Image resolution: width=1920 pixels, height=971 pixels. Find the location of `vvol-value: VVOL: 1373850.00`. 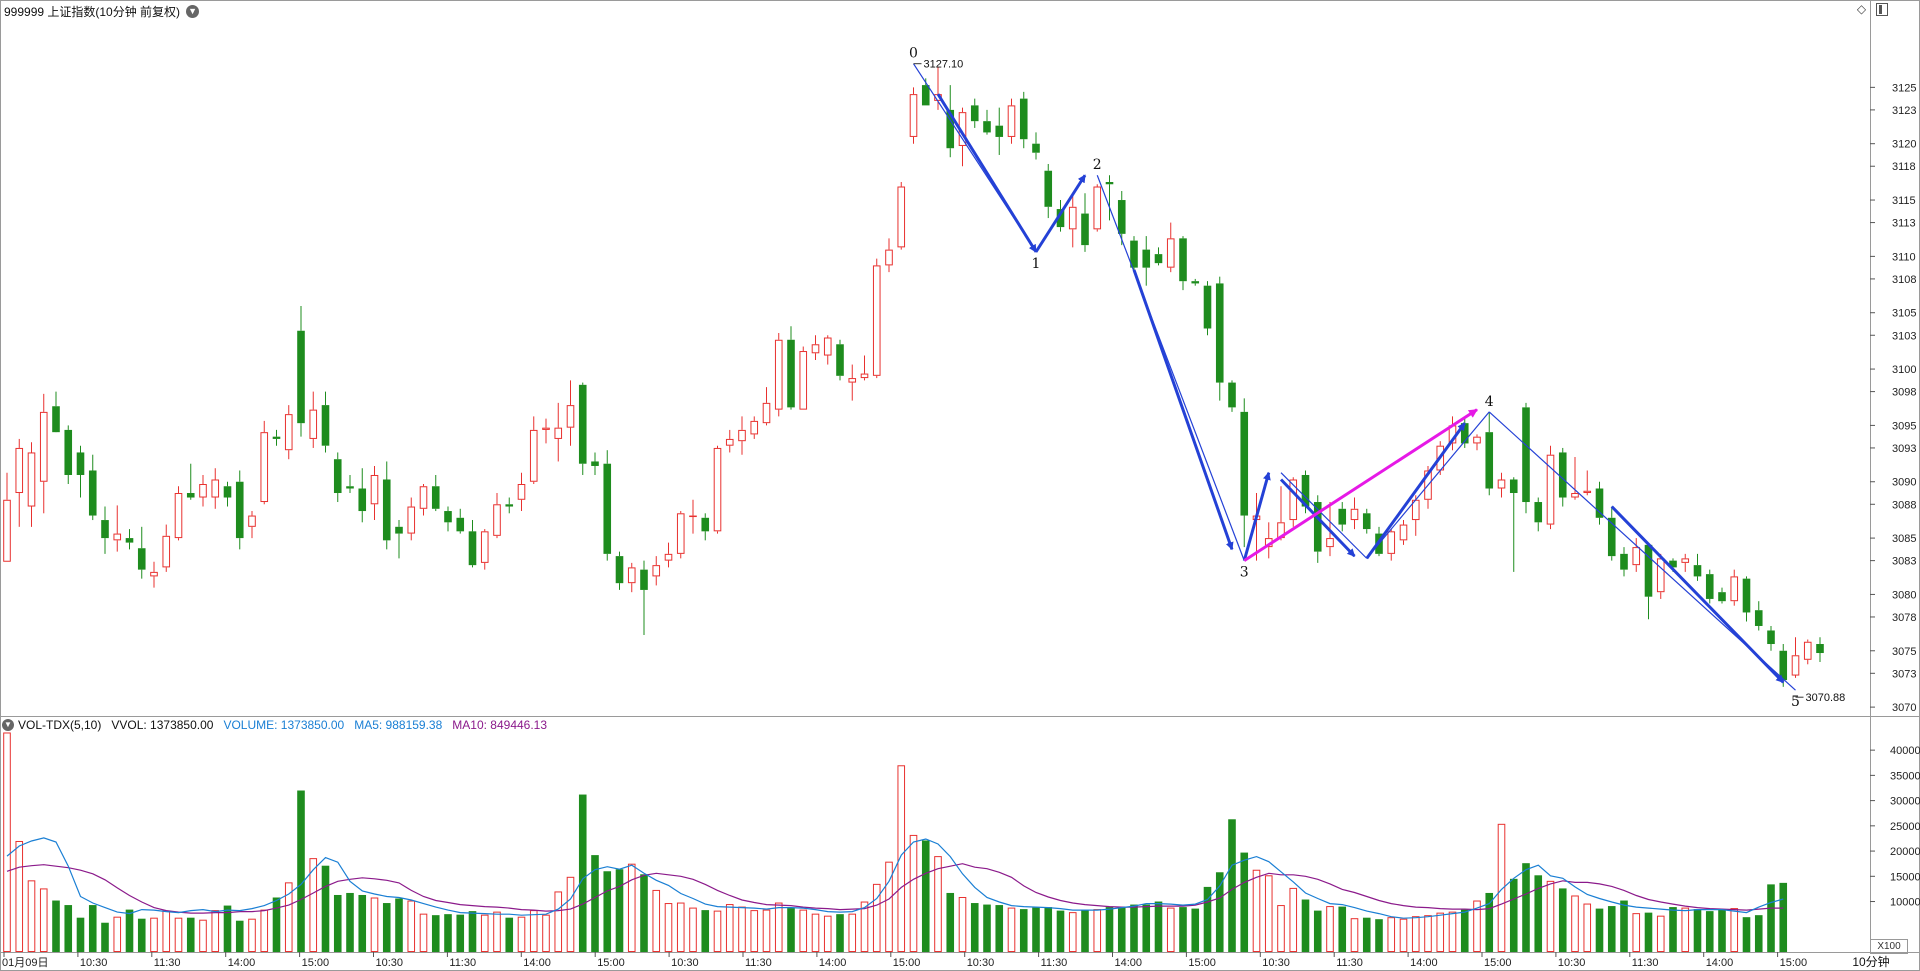

vvol-value: VVOL: 1373850.00 is located at coordinates (162, 725).